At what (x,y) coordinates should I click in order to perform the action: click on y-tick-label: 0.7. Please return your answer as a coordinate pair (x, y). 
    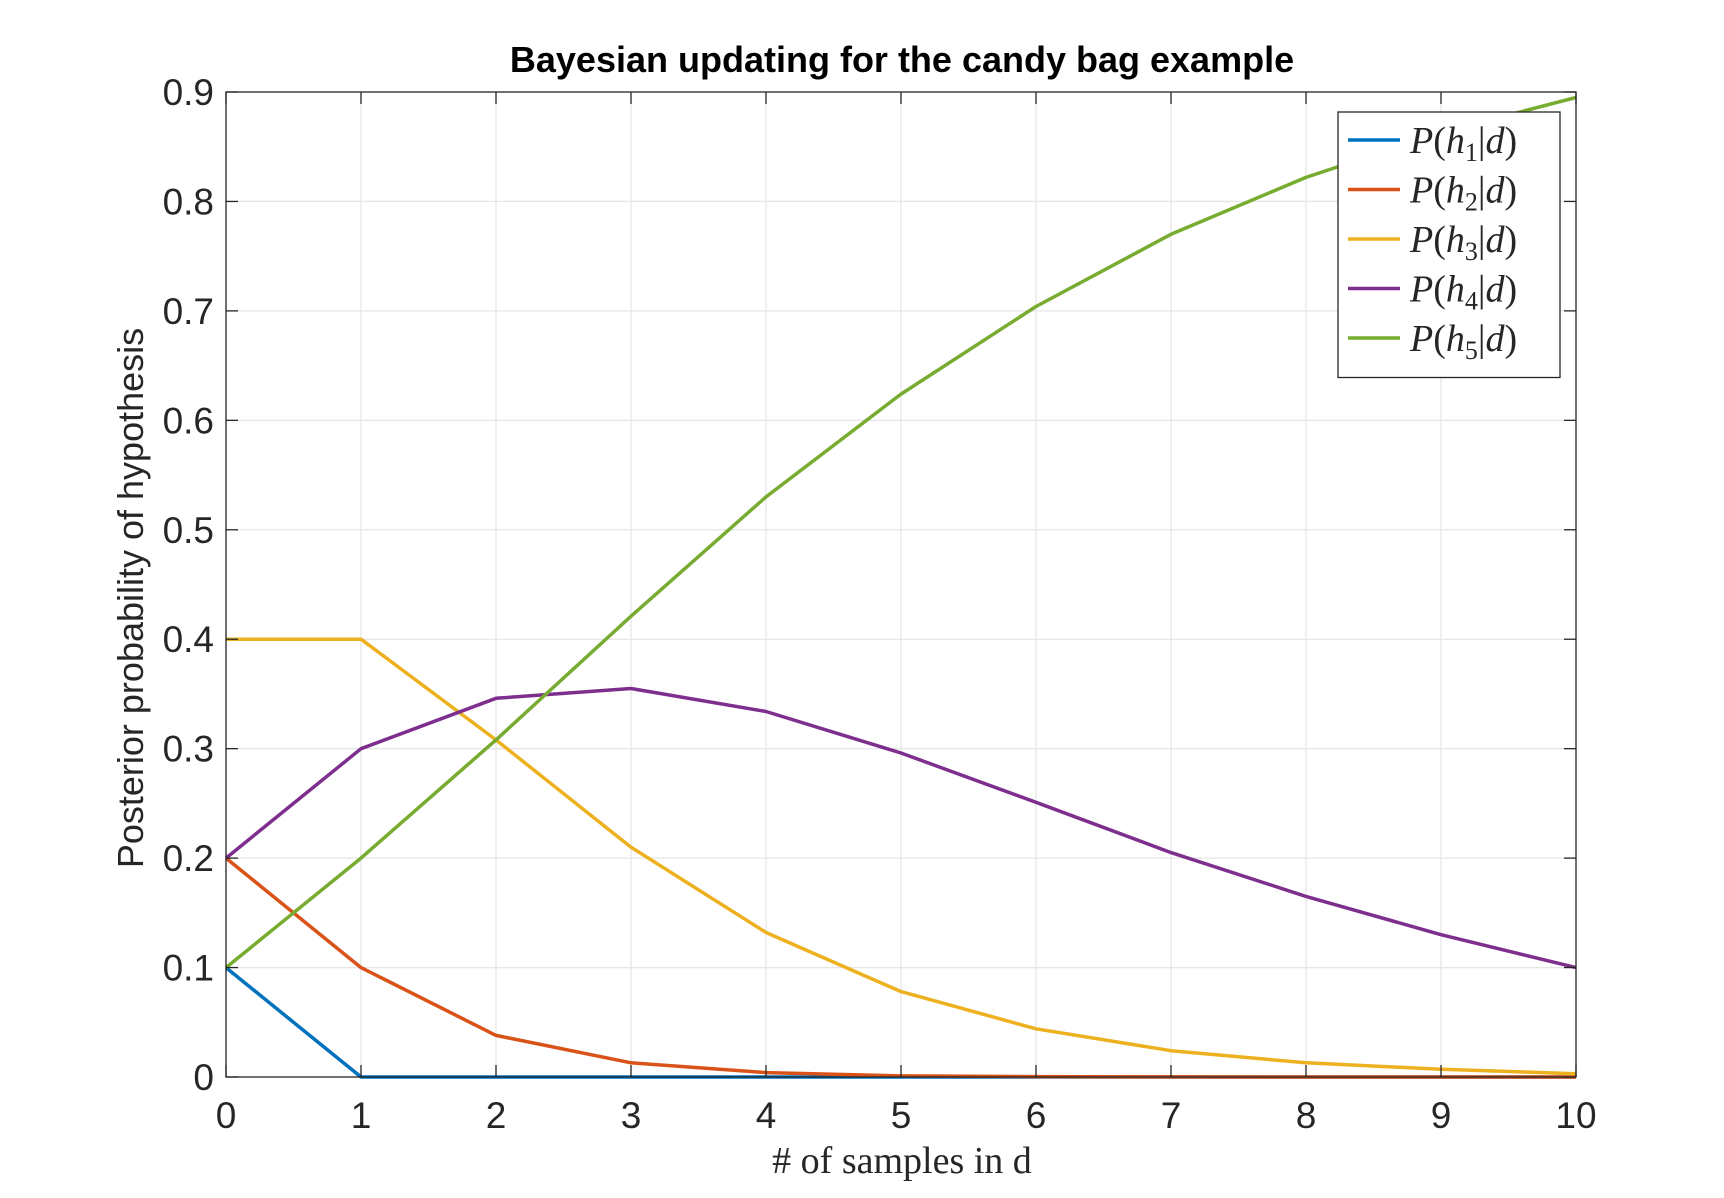
    Looking at the image, I should click on (188, 311).